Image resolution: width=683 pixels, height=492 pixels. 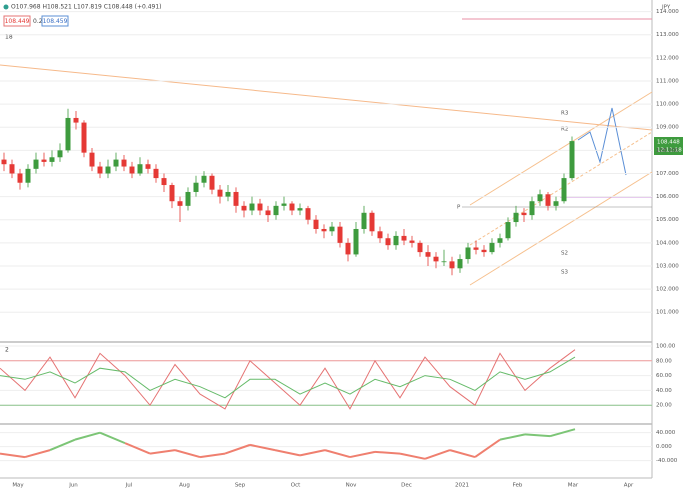 I want to click on pivot-label: R3, so click(x=565, y=114).